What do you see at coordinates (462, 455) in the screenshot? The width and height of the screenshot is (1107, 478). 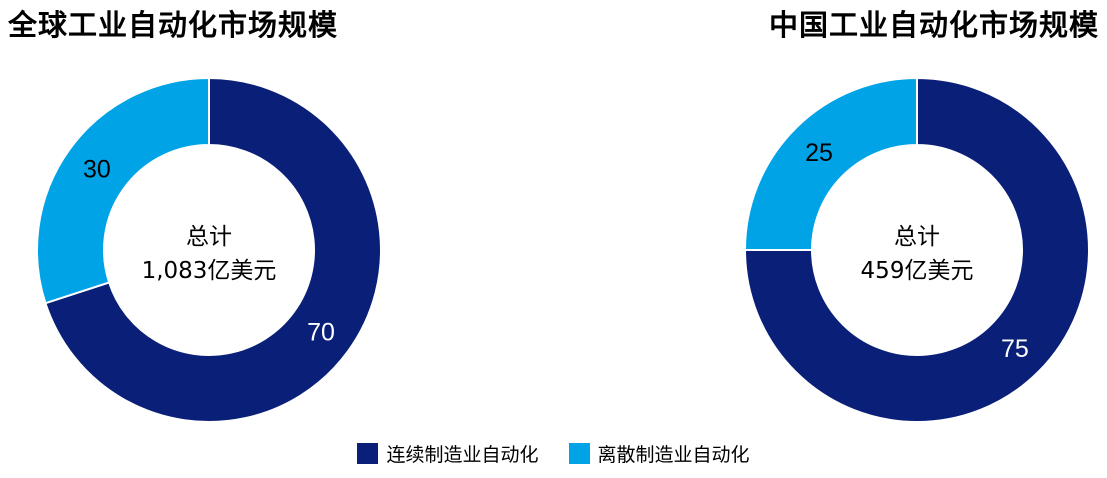 I see `legend-label-continuous: 连续制造业自动化` at bounding box center [462, 455].